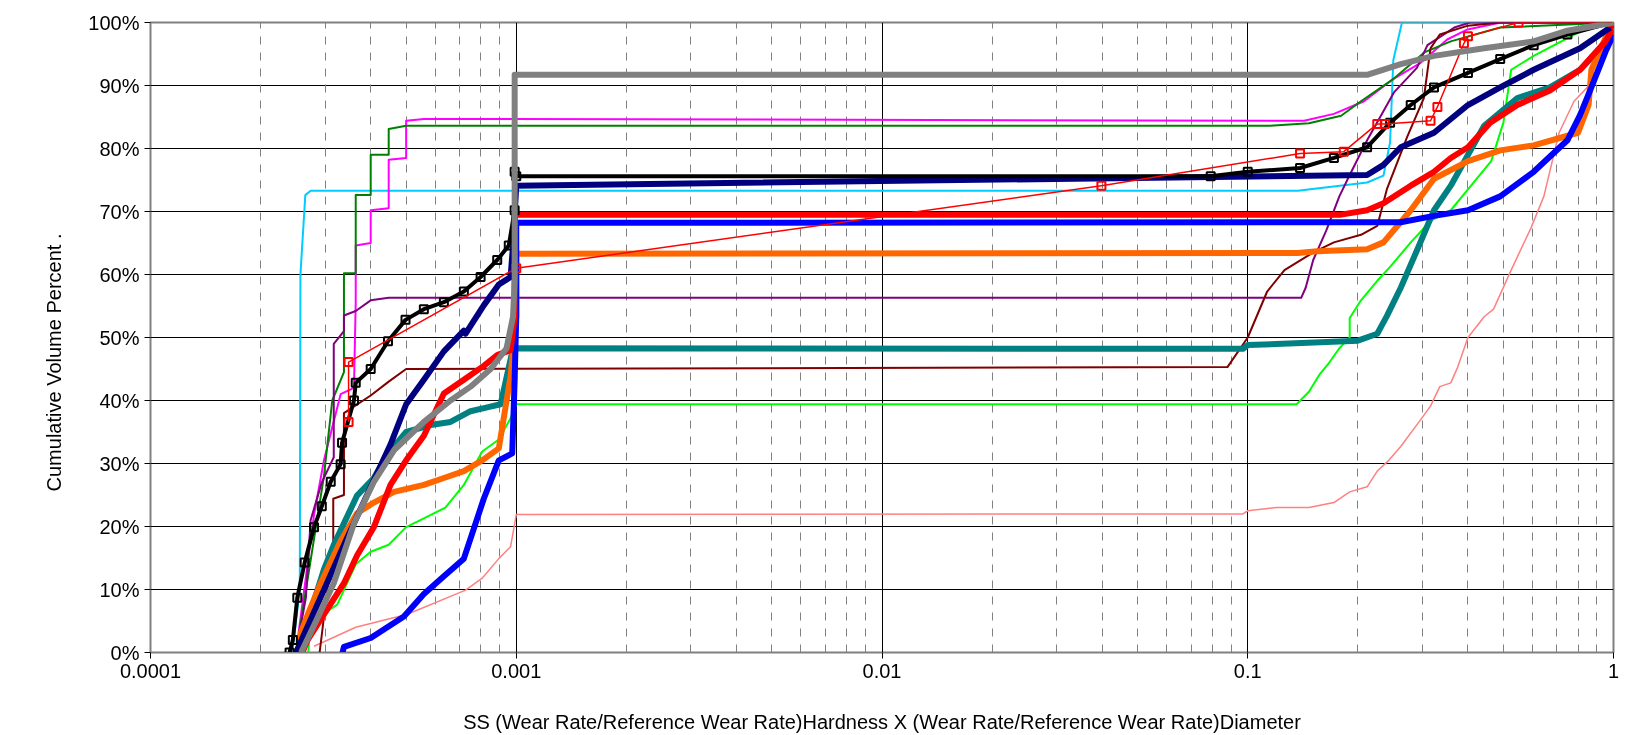  What do you see at coordinates (119, 526) in the screenshot?
I see `y-tick-label: 20%` at bounding box center [119, 526].